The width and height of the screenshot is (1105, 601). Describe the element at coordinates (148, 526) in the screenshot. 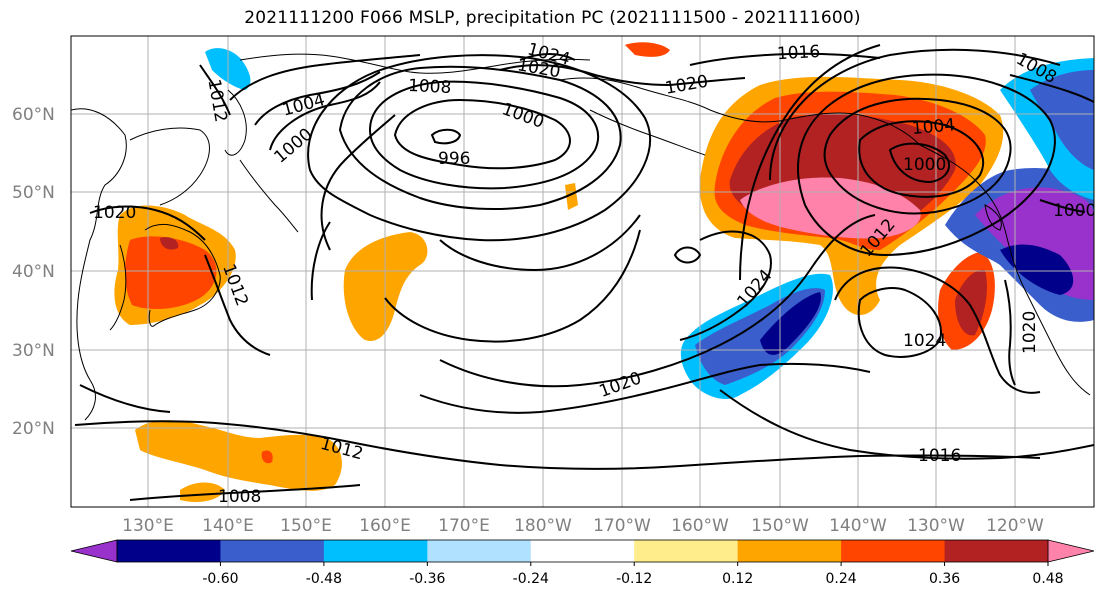

I see `lon-label: 130°E` at that location.